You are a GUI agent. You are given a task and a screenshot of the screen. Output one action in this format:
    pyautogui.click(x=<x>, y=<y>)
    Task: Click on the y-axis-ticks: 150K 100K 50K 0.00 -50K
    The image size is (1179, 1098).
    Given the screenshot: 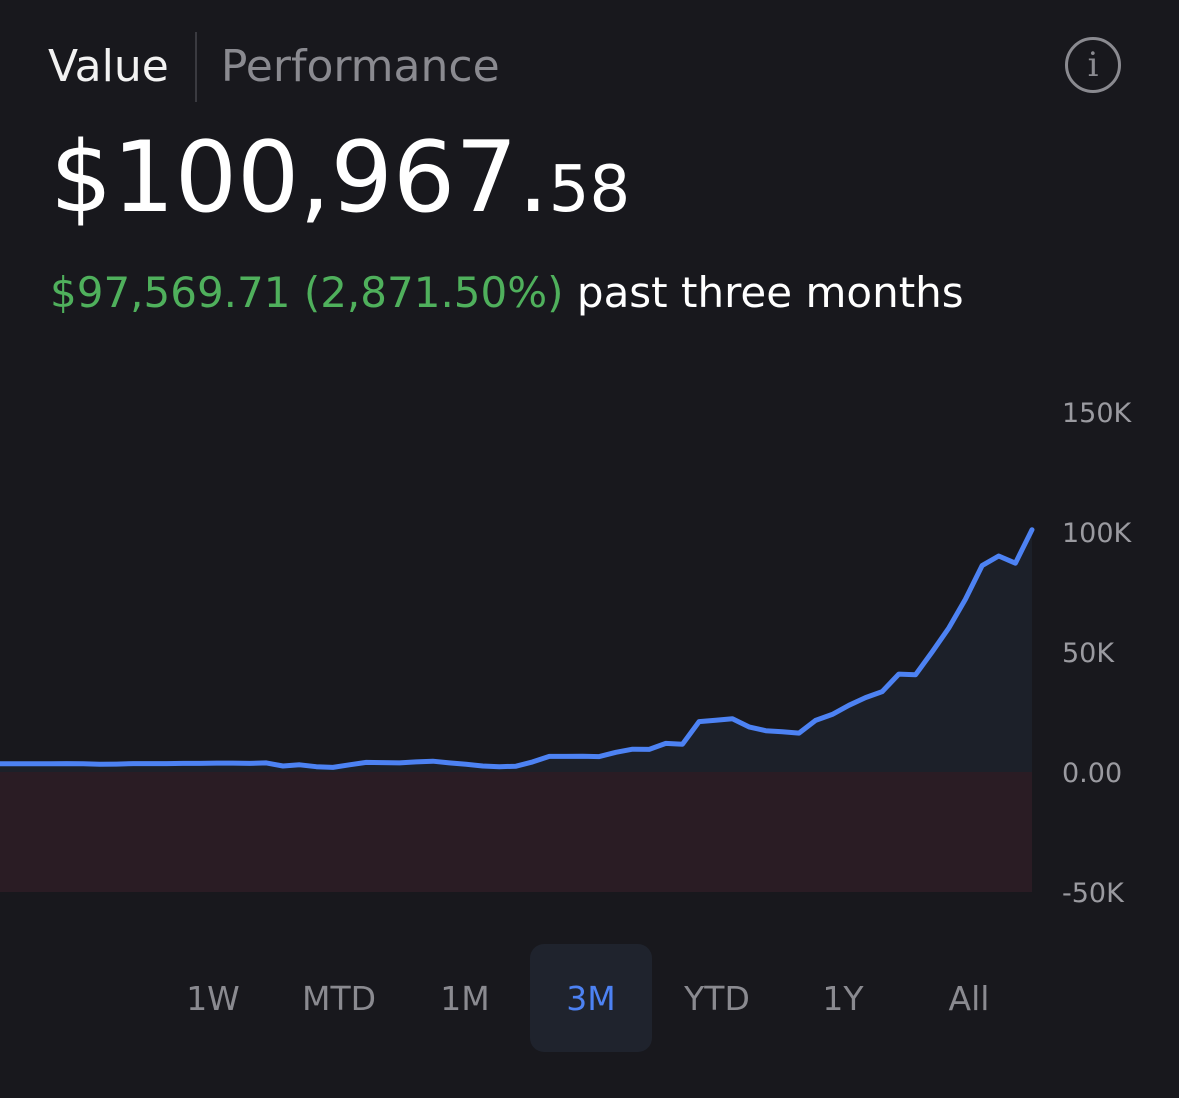 What is the action you would take?
    pyautogui.click(x=1097, y=653)
    